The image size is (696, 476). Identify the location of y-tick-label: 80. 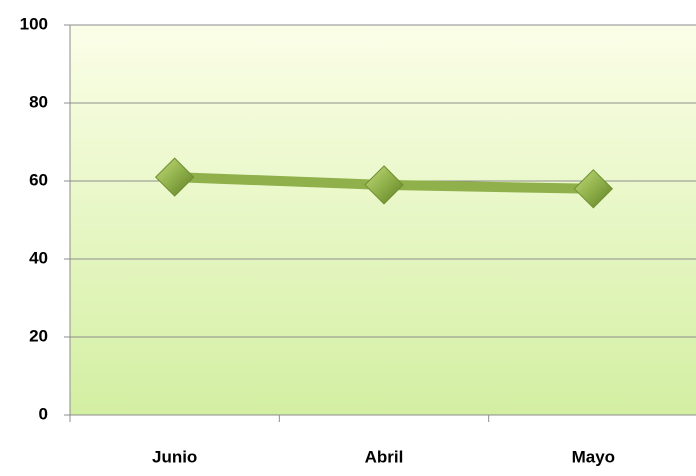
(38, 101).